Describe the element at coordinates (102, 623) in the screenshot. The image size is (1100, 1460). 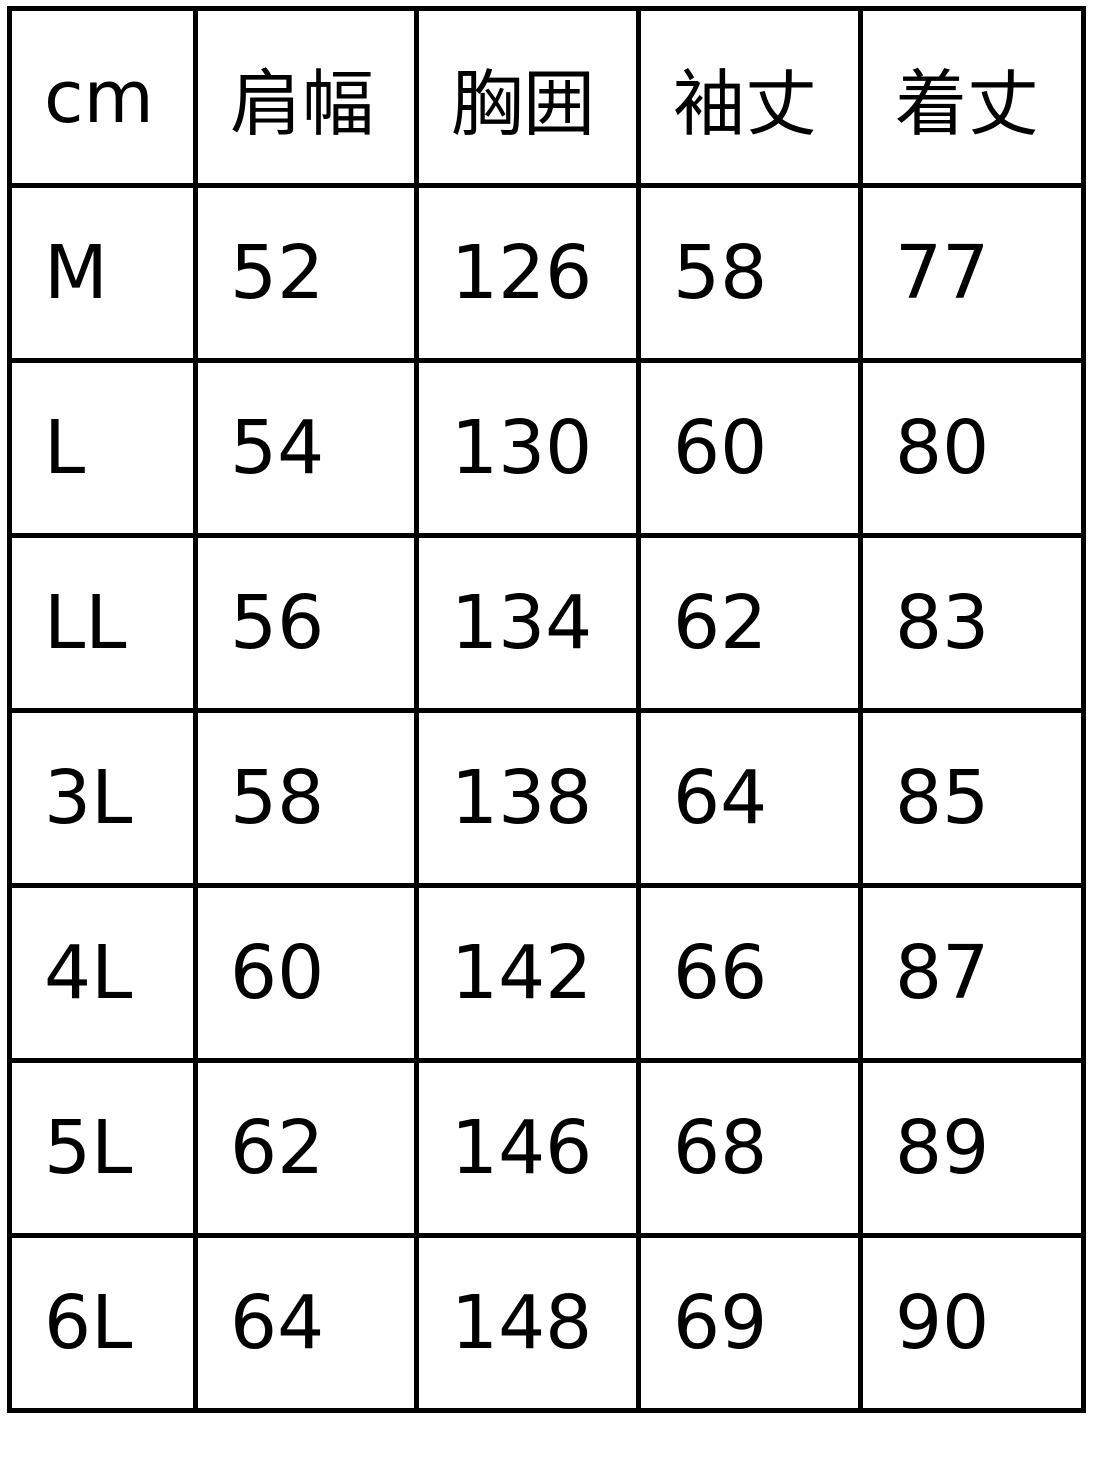
I see `cell-size: LL` at that location.